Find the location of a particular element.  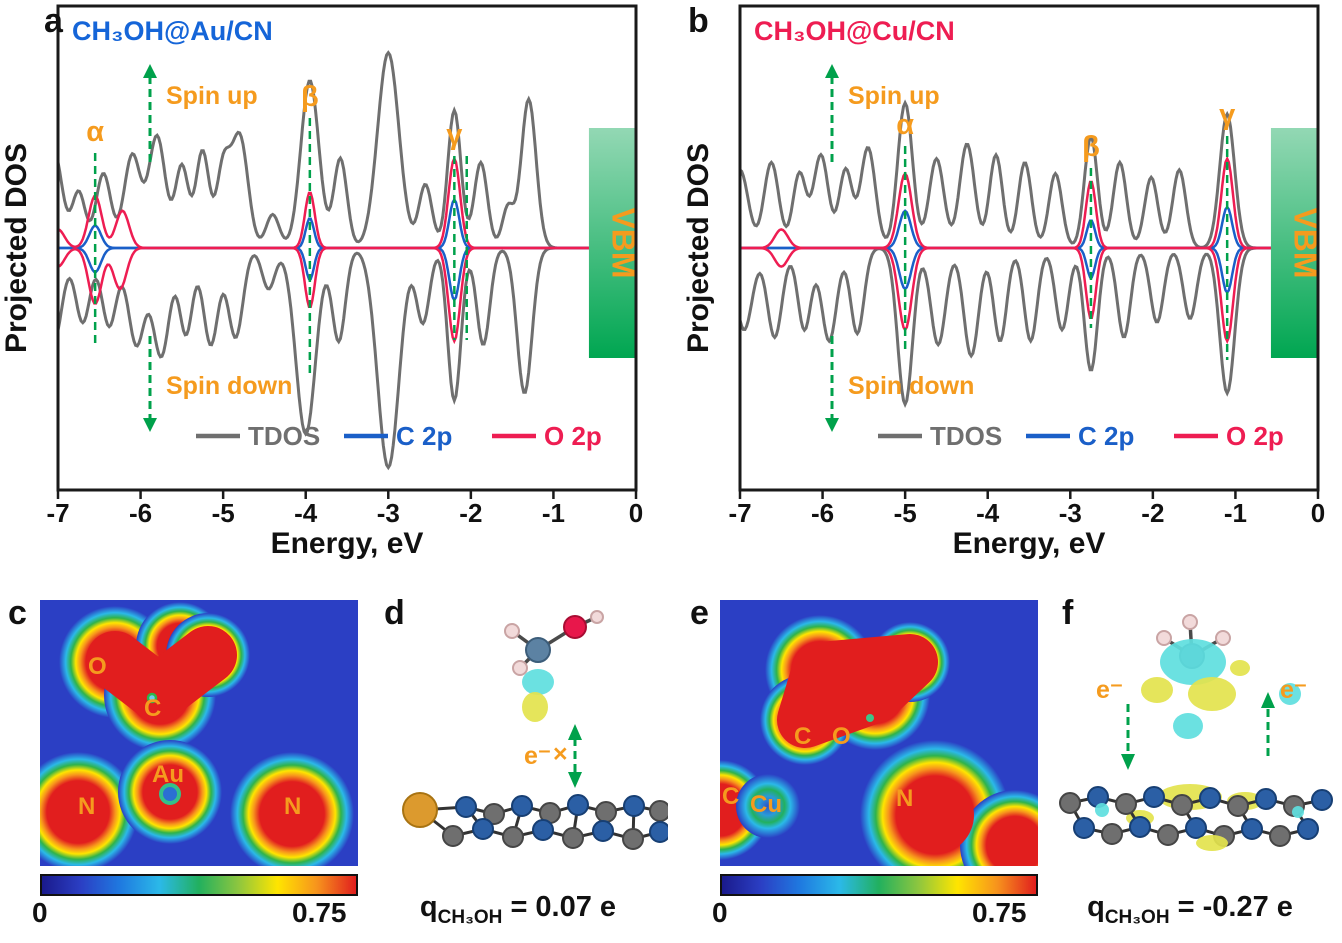

cu-site-ring is located at coordinates (768, 806).